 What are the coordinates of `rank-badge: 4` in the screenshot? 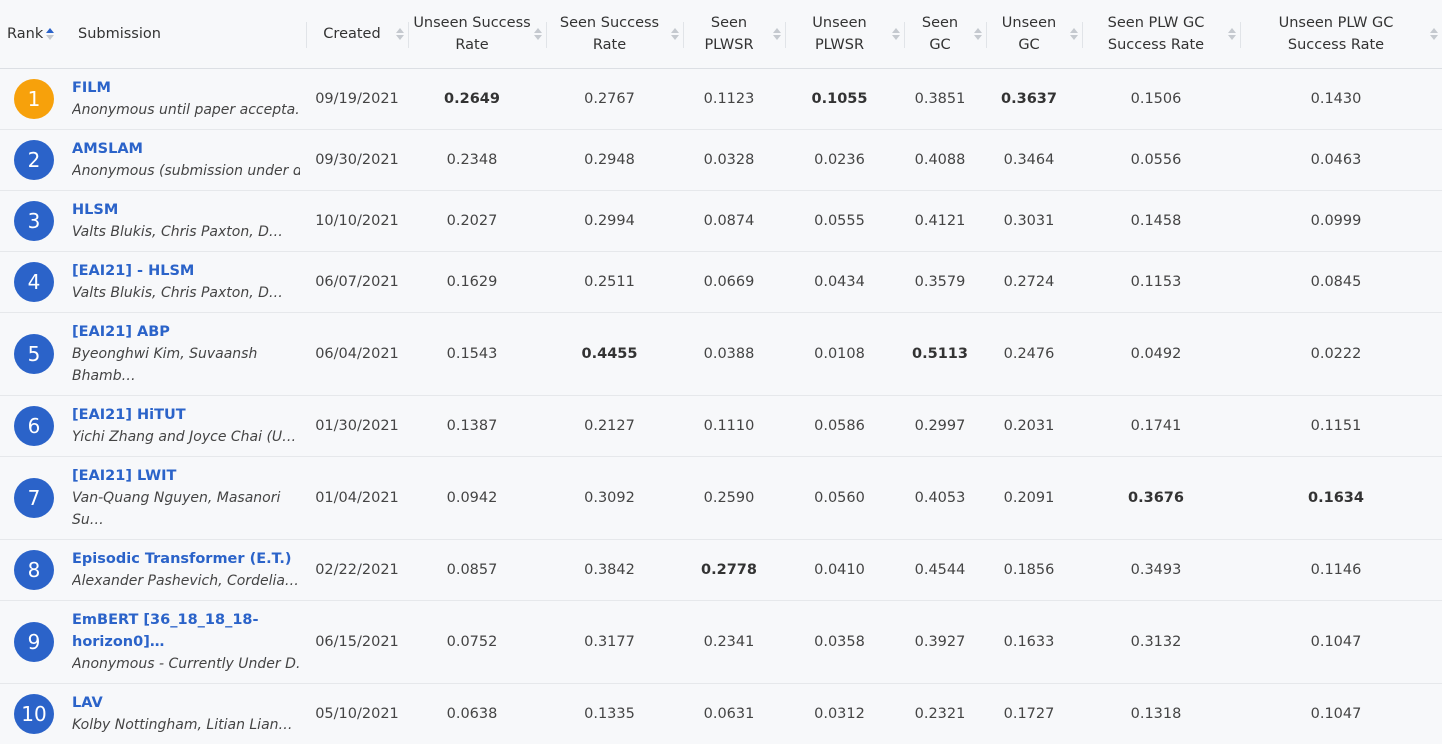 It's located at (34, 281).